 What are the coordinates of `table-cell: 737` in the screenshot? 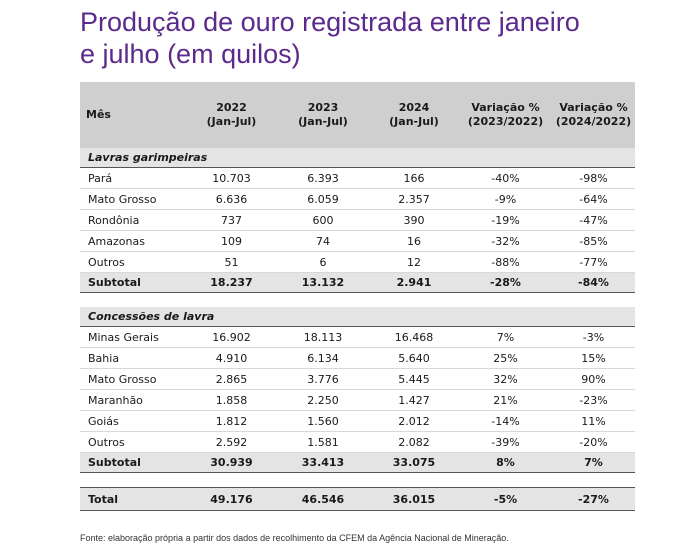 It's located at (231, 220).